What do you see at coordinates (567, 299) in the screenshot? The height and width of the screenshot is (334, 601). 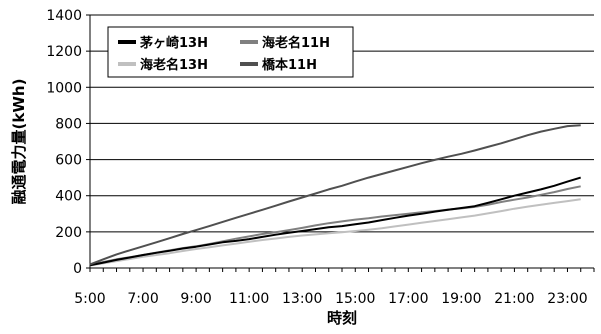 I see `x-tick-label: 23:00` at bounding box center [567, 299].